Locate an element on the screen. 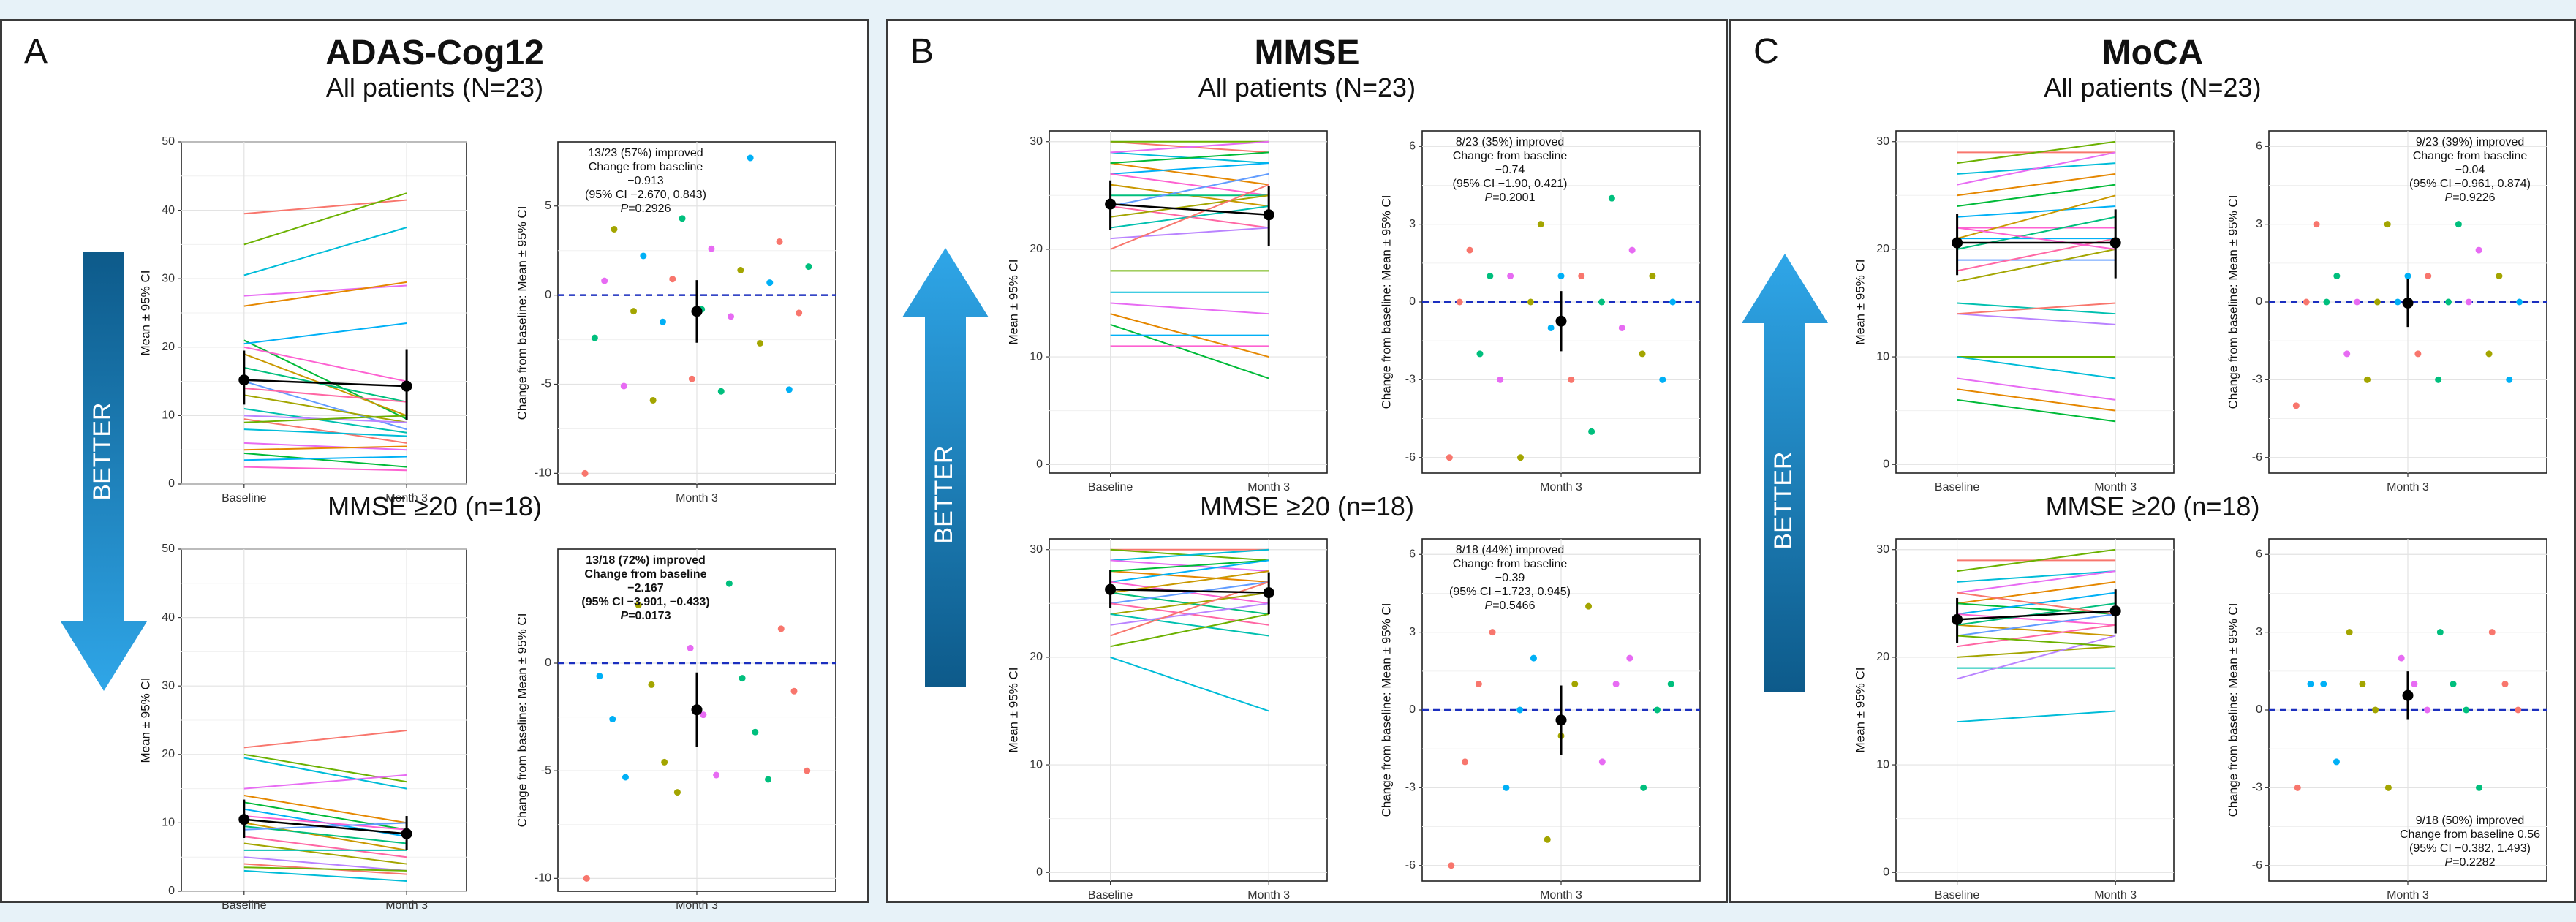  line-chart-mmse-ge20: 0 10 20 30 Mean ± 95% CI Baseline Month 3 is located at coordinates (2014, 720).